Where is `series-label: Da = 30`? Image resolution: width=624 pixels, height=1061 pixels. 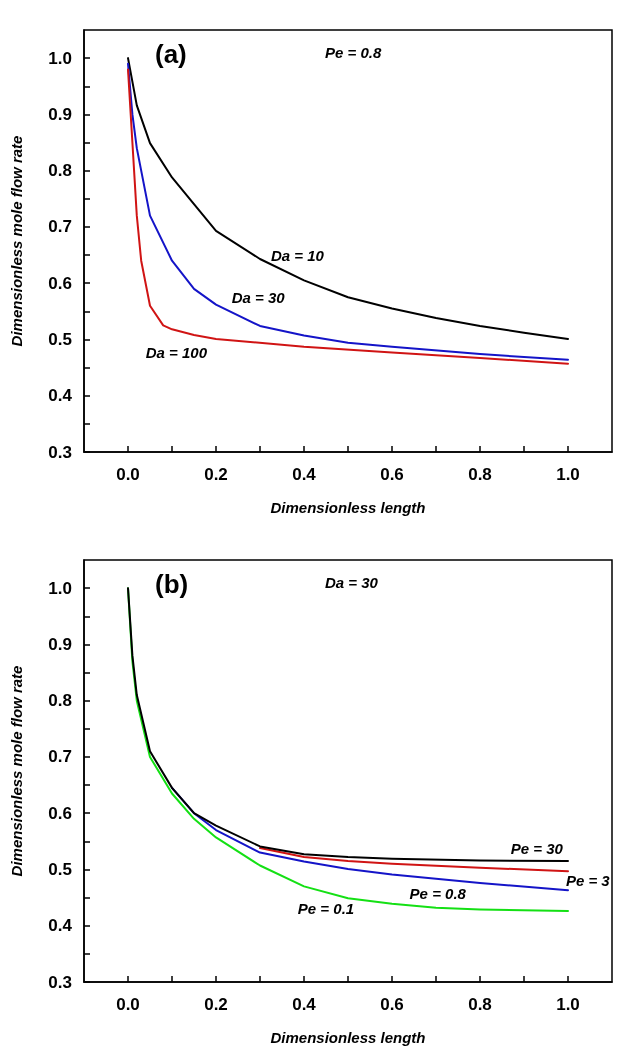
series-label: Da = 30 is located at coordinates (258, 298).